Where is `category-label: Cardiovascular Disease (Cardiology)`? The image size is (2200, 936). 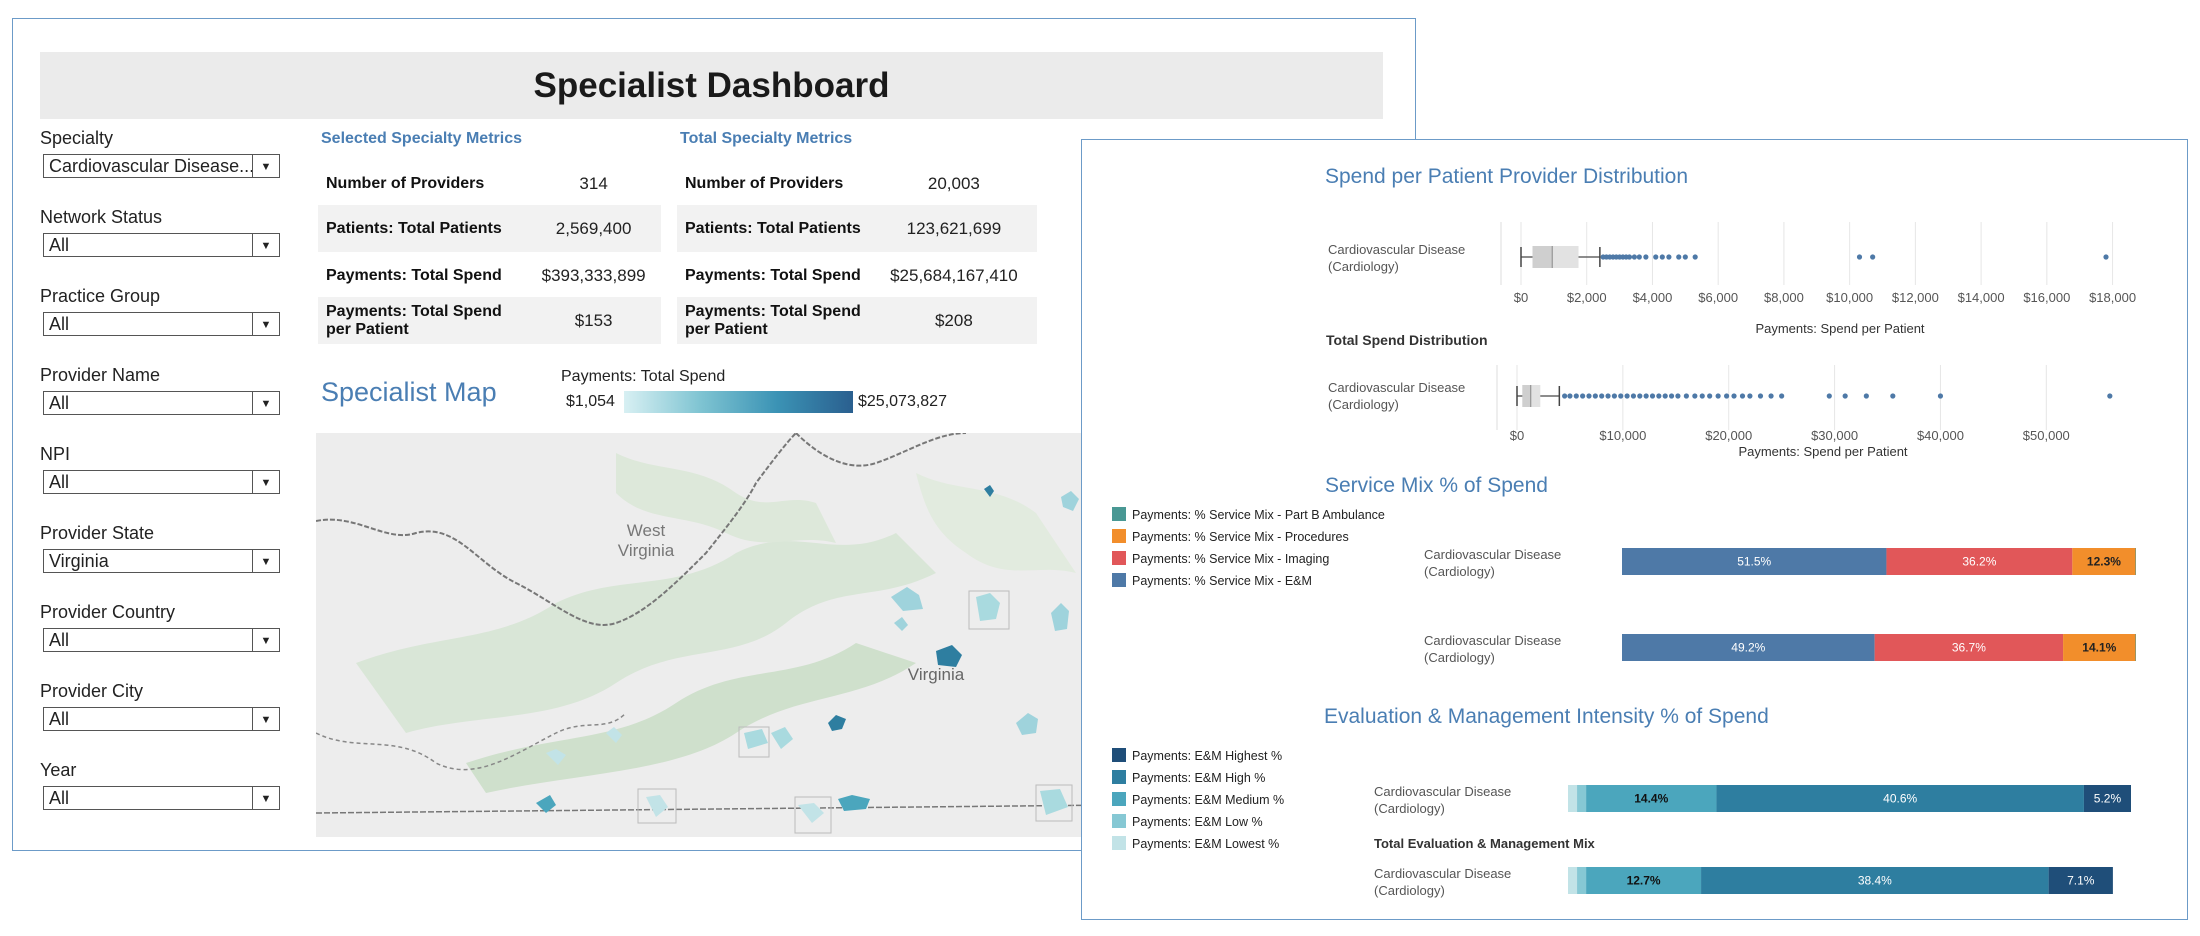 category-label: Cardiovascular Disease (Cardiology) is located at coordinates (1492, 649).